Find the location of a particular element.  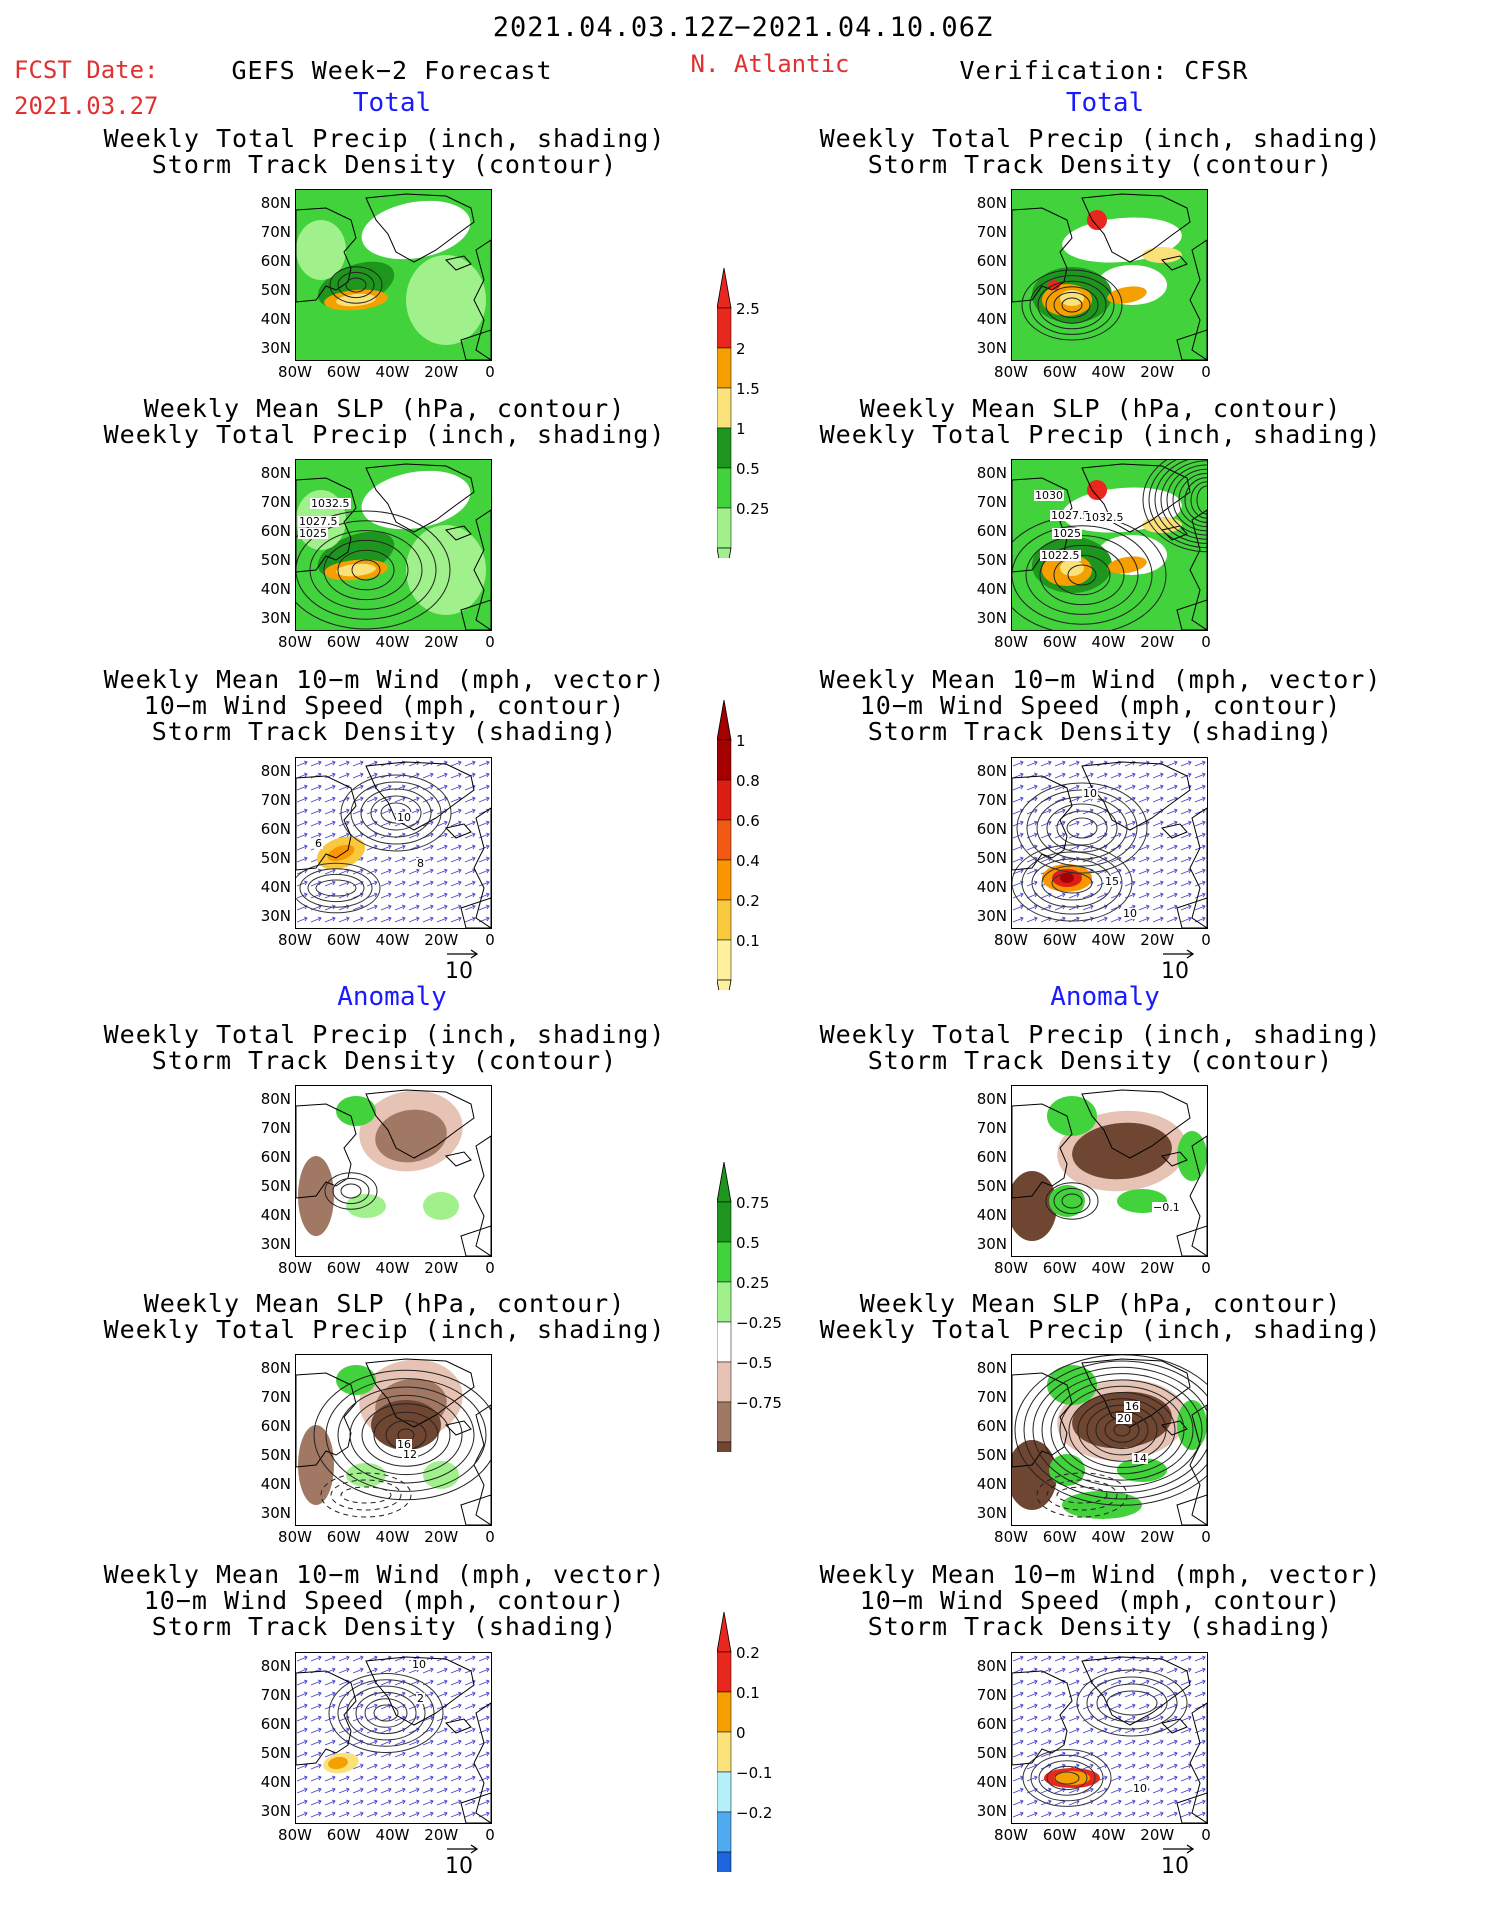

map-frame: 1032.5 1027.5 1025 is located at coordinates (393, 545).